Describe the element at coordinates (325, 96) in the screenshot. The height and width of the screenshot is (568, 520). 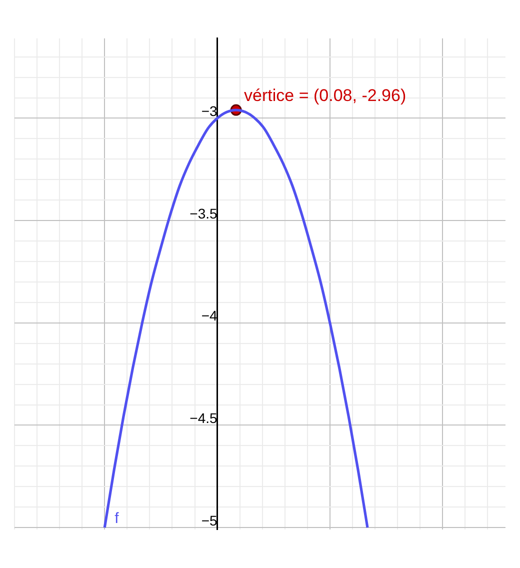
I see `annotation: vértice = (0.08, -2.96)` at that location.